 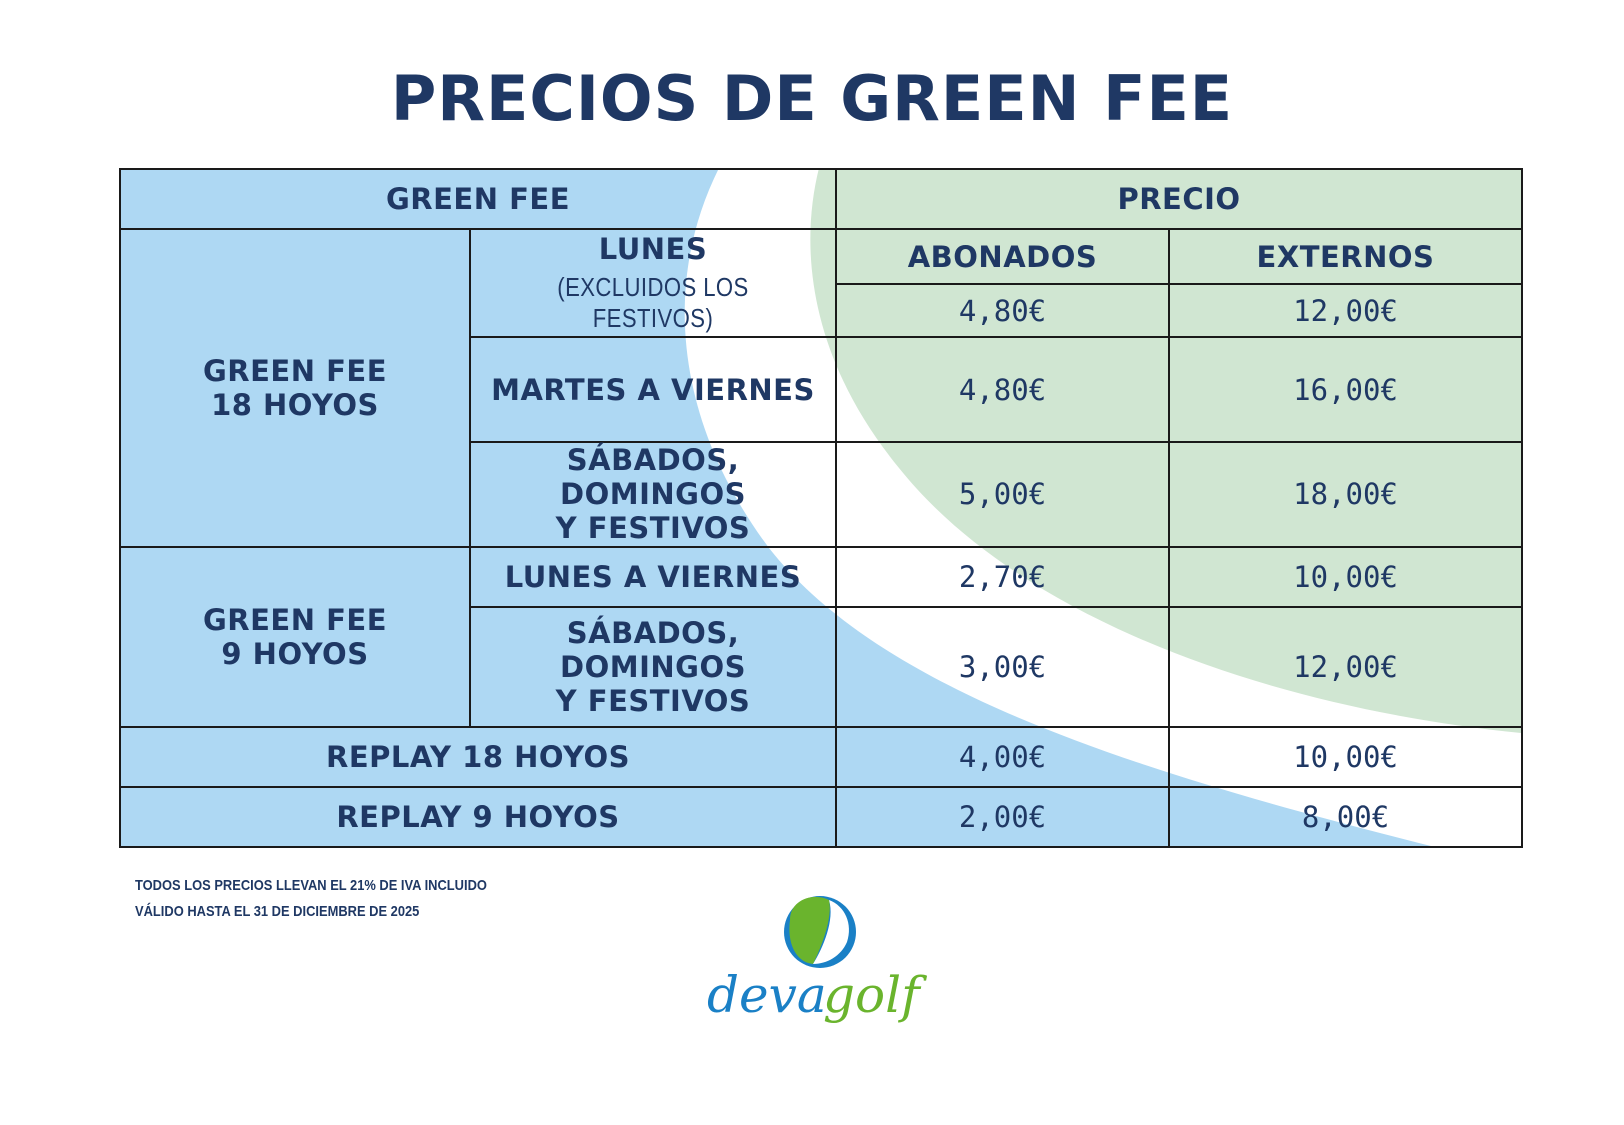 I want to click on header-externos: EXTERNOS, so click(x=1345, y=257).